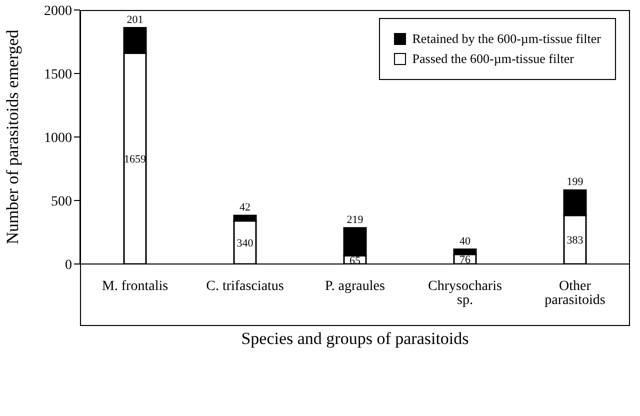  What do you see at coordinates (58, 74) in the screenshot?
I see `y-tick-label: 1500` at bounding box center [58, 74].